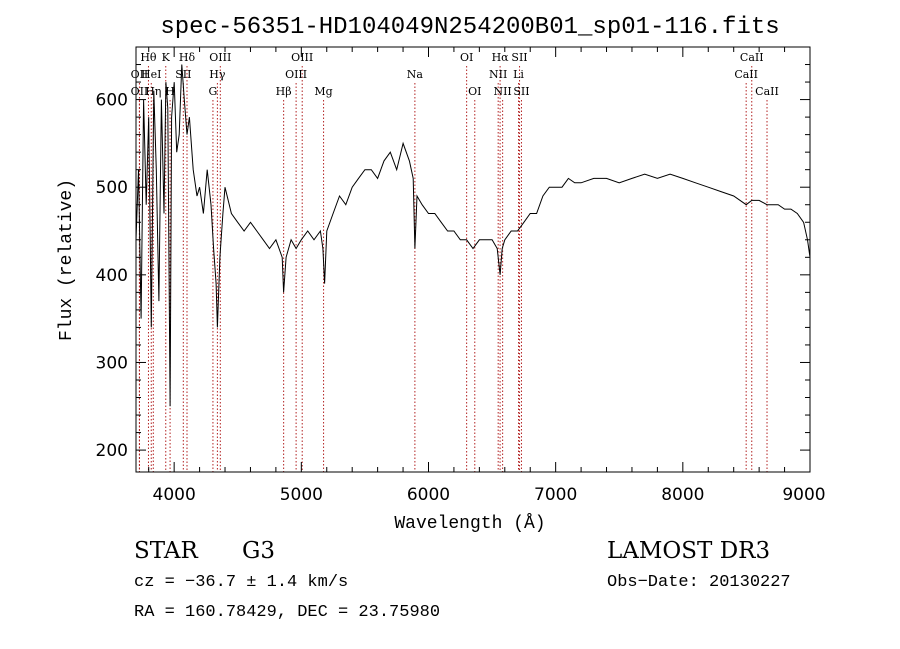  Describe the element at coordinates (151, 74) in the screenshot. I see `line-marker-label: HeI` at that location.